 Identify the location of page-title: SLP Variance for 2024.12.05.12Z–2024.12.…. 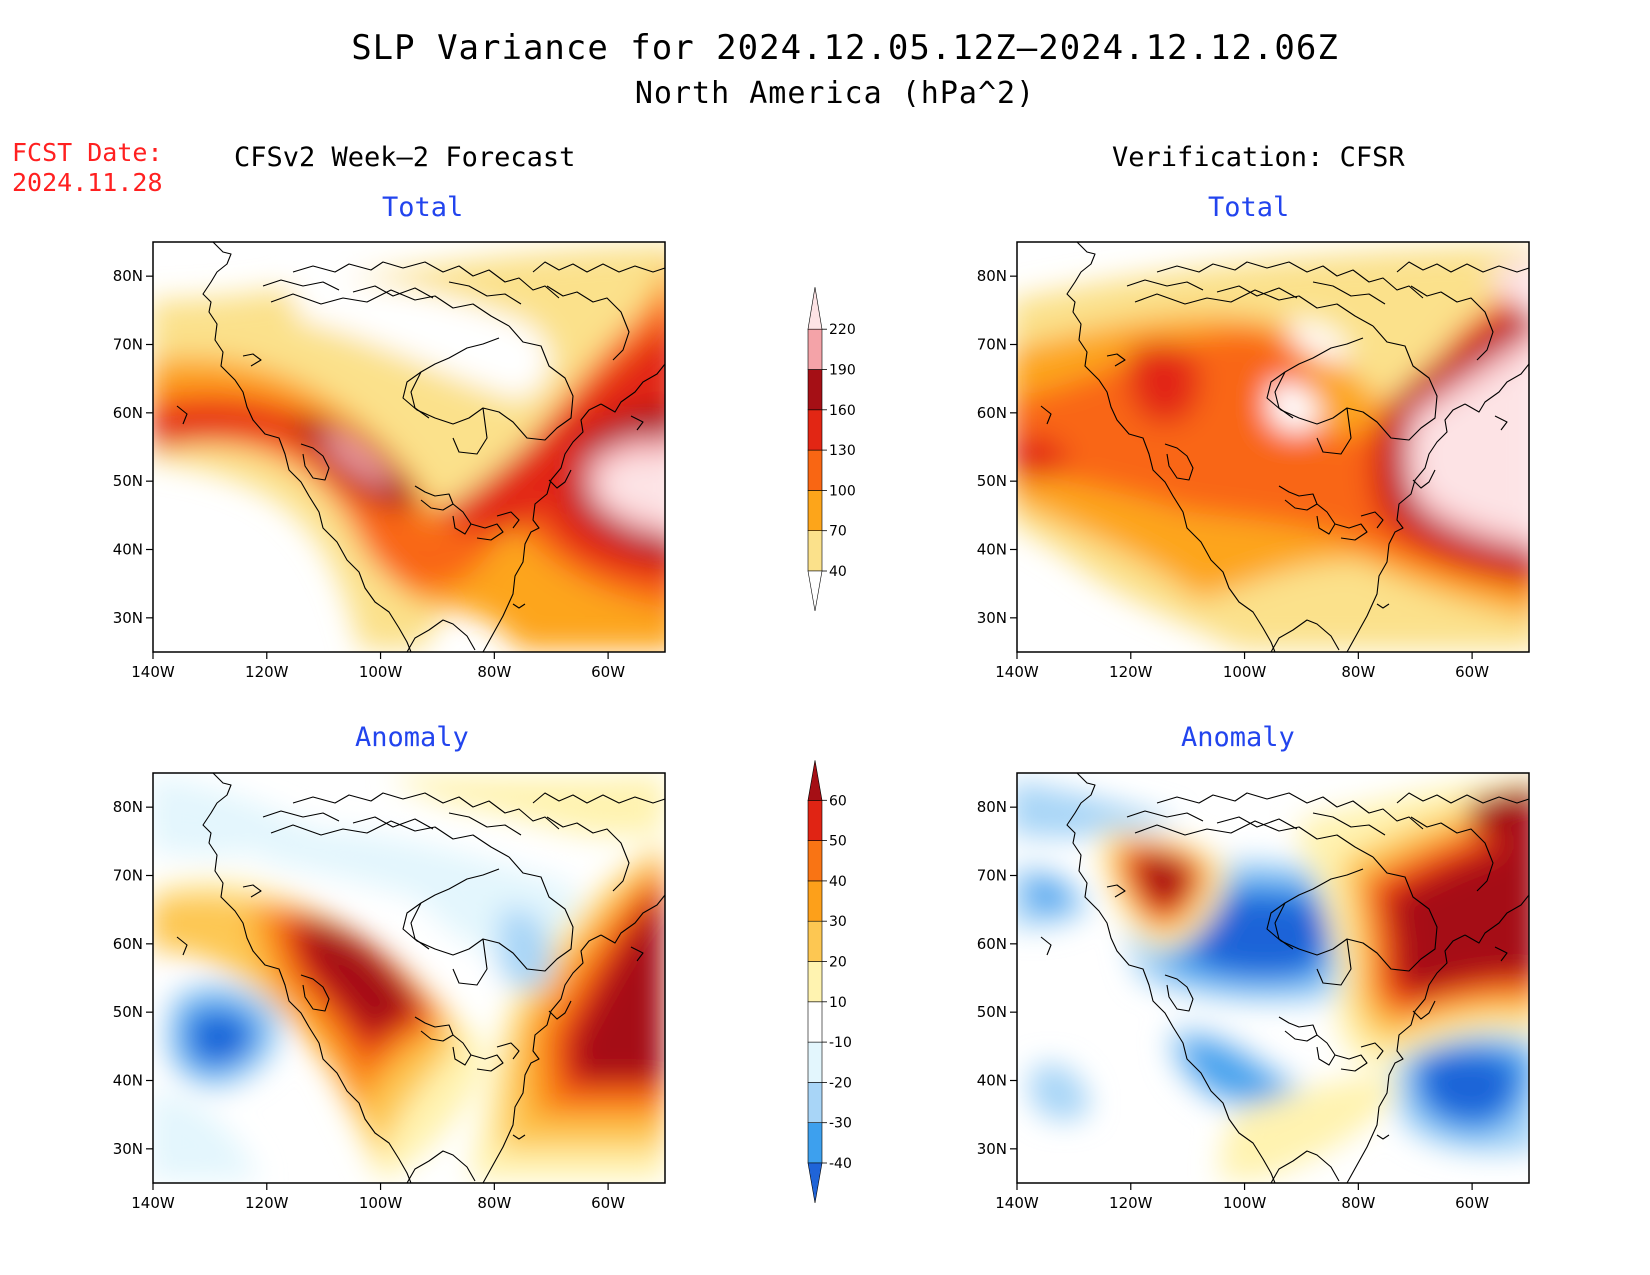
(845, 48).